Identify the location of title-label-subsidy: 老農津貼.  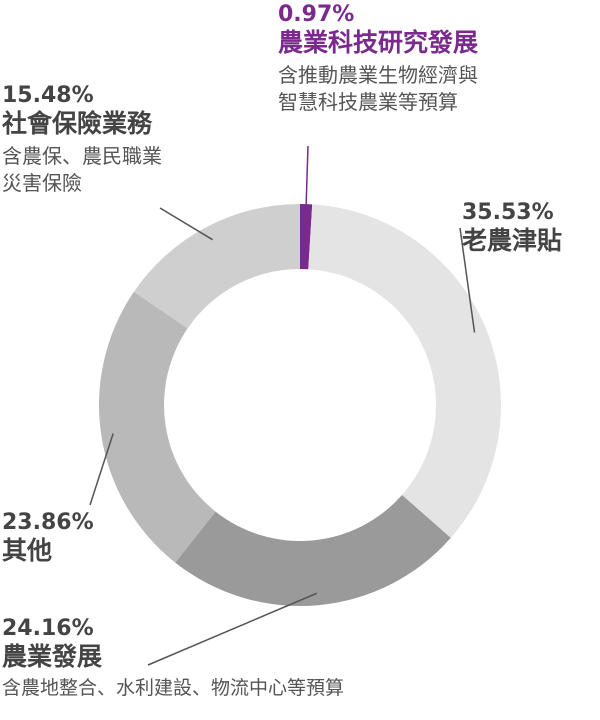
(512, 241).